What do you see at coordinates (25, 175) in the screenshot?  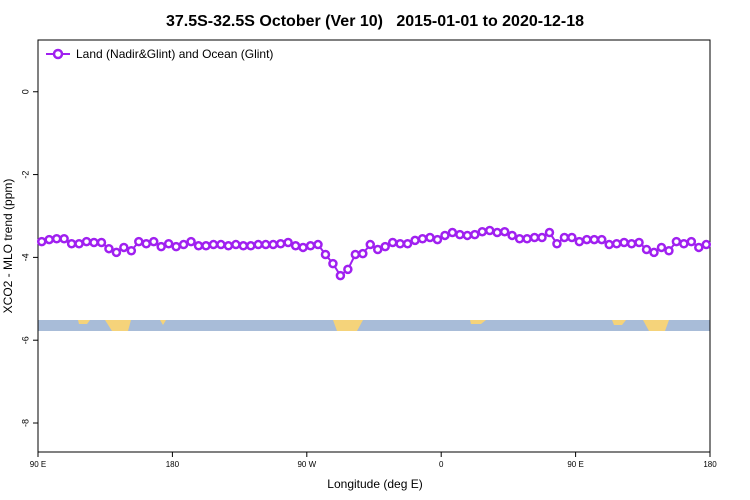 I see `y-tick-label: -2` at bounding box center [25, 175].